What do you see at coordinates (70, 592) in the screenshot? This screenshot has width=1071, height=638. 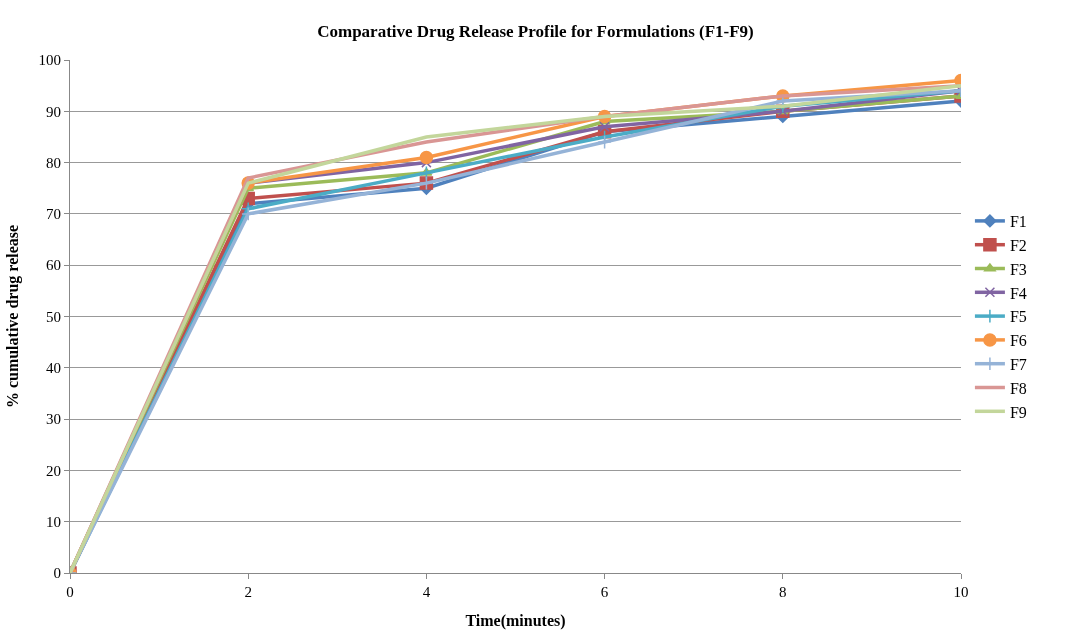 I see `x-tick-label: 0` at bounding box center [70, 592].